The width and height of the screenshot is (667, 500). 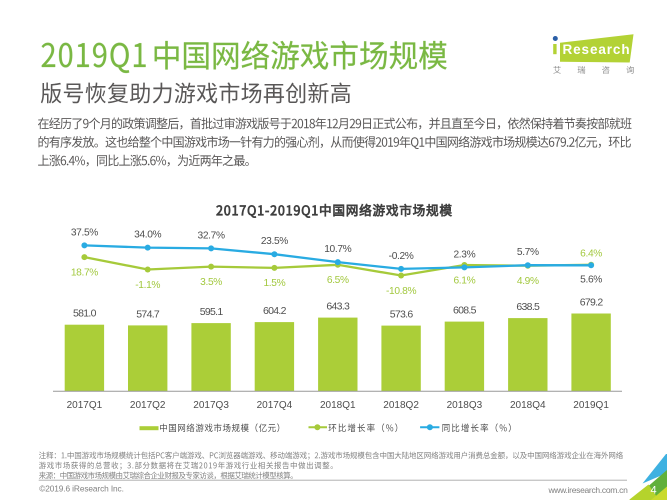 I want to click on svg-text: 2019Q1, so click(x=591, y=405).